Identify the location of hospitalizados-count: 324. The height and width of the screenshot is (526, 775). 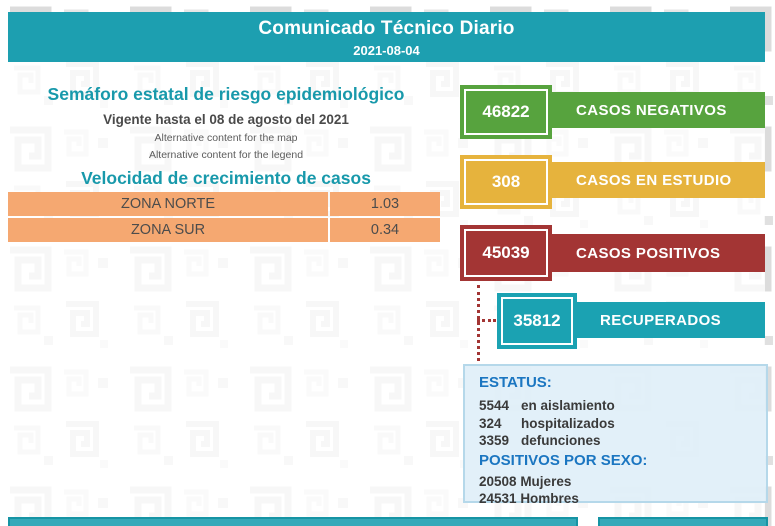
(490, 423).